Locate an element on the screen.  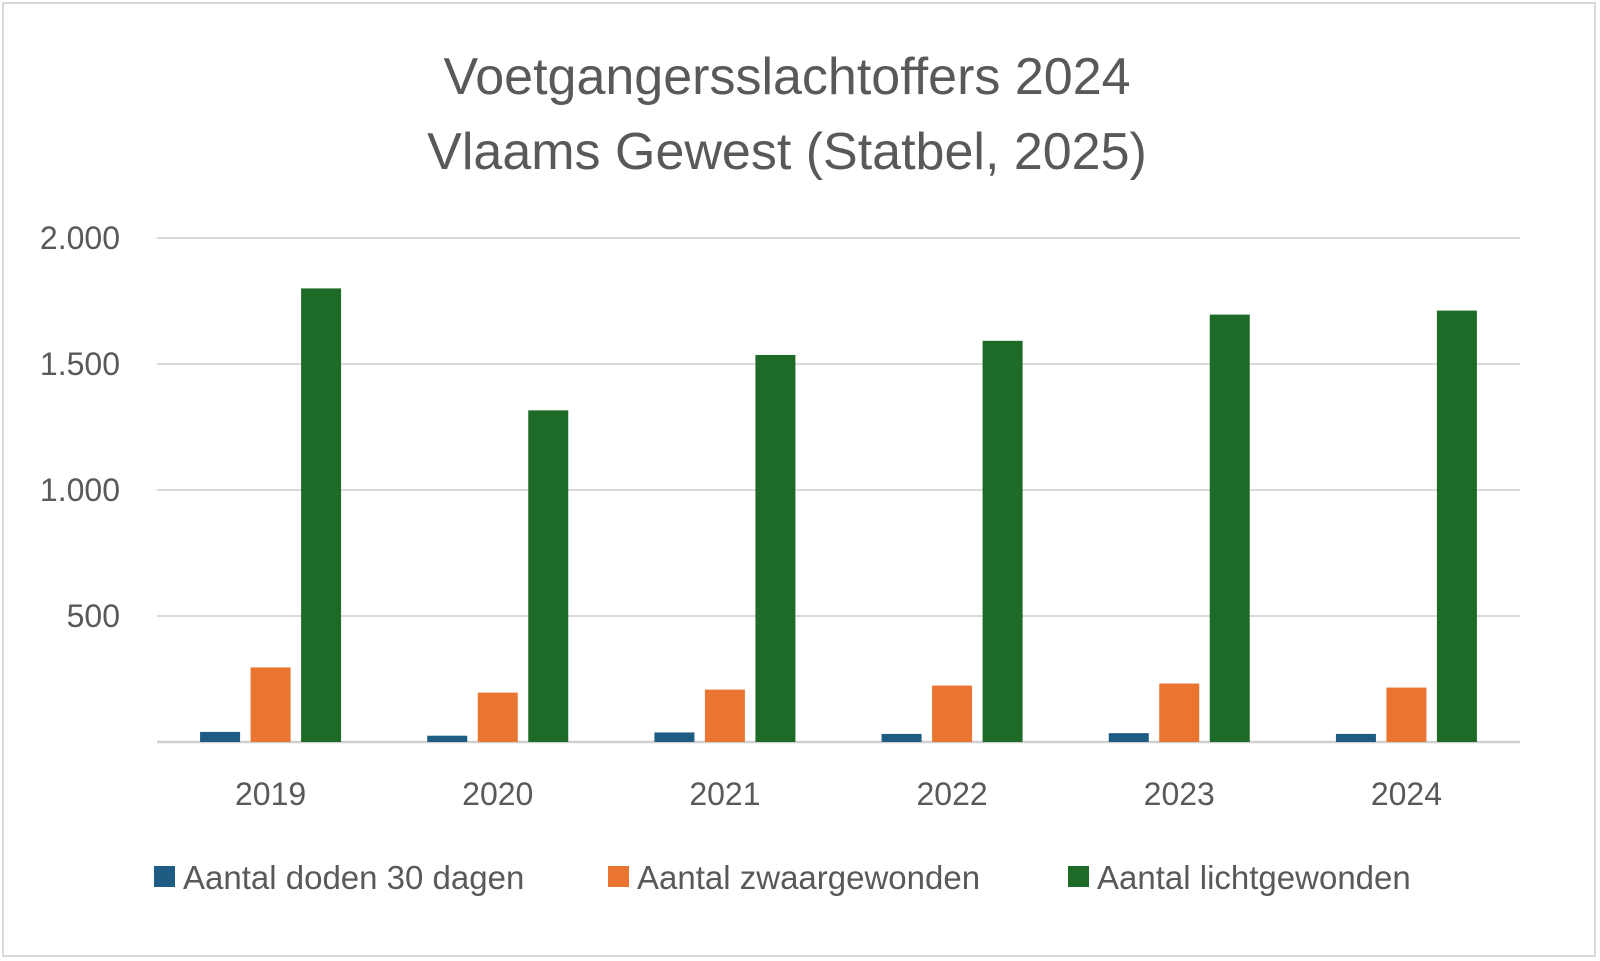
x-tick-label: 2020 is located at coordinates (497, 794).